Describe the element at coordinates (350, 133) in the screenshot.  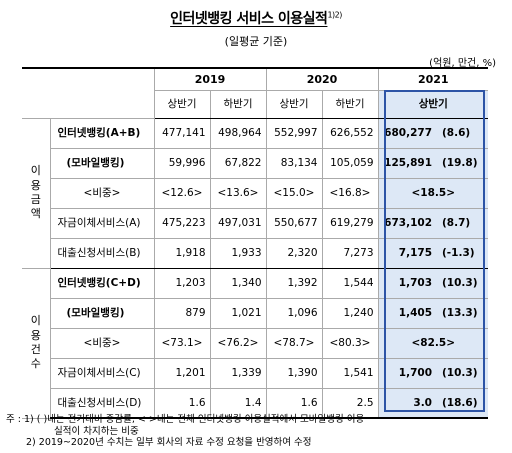
I see `cell: 626,552` at that location.